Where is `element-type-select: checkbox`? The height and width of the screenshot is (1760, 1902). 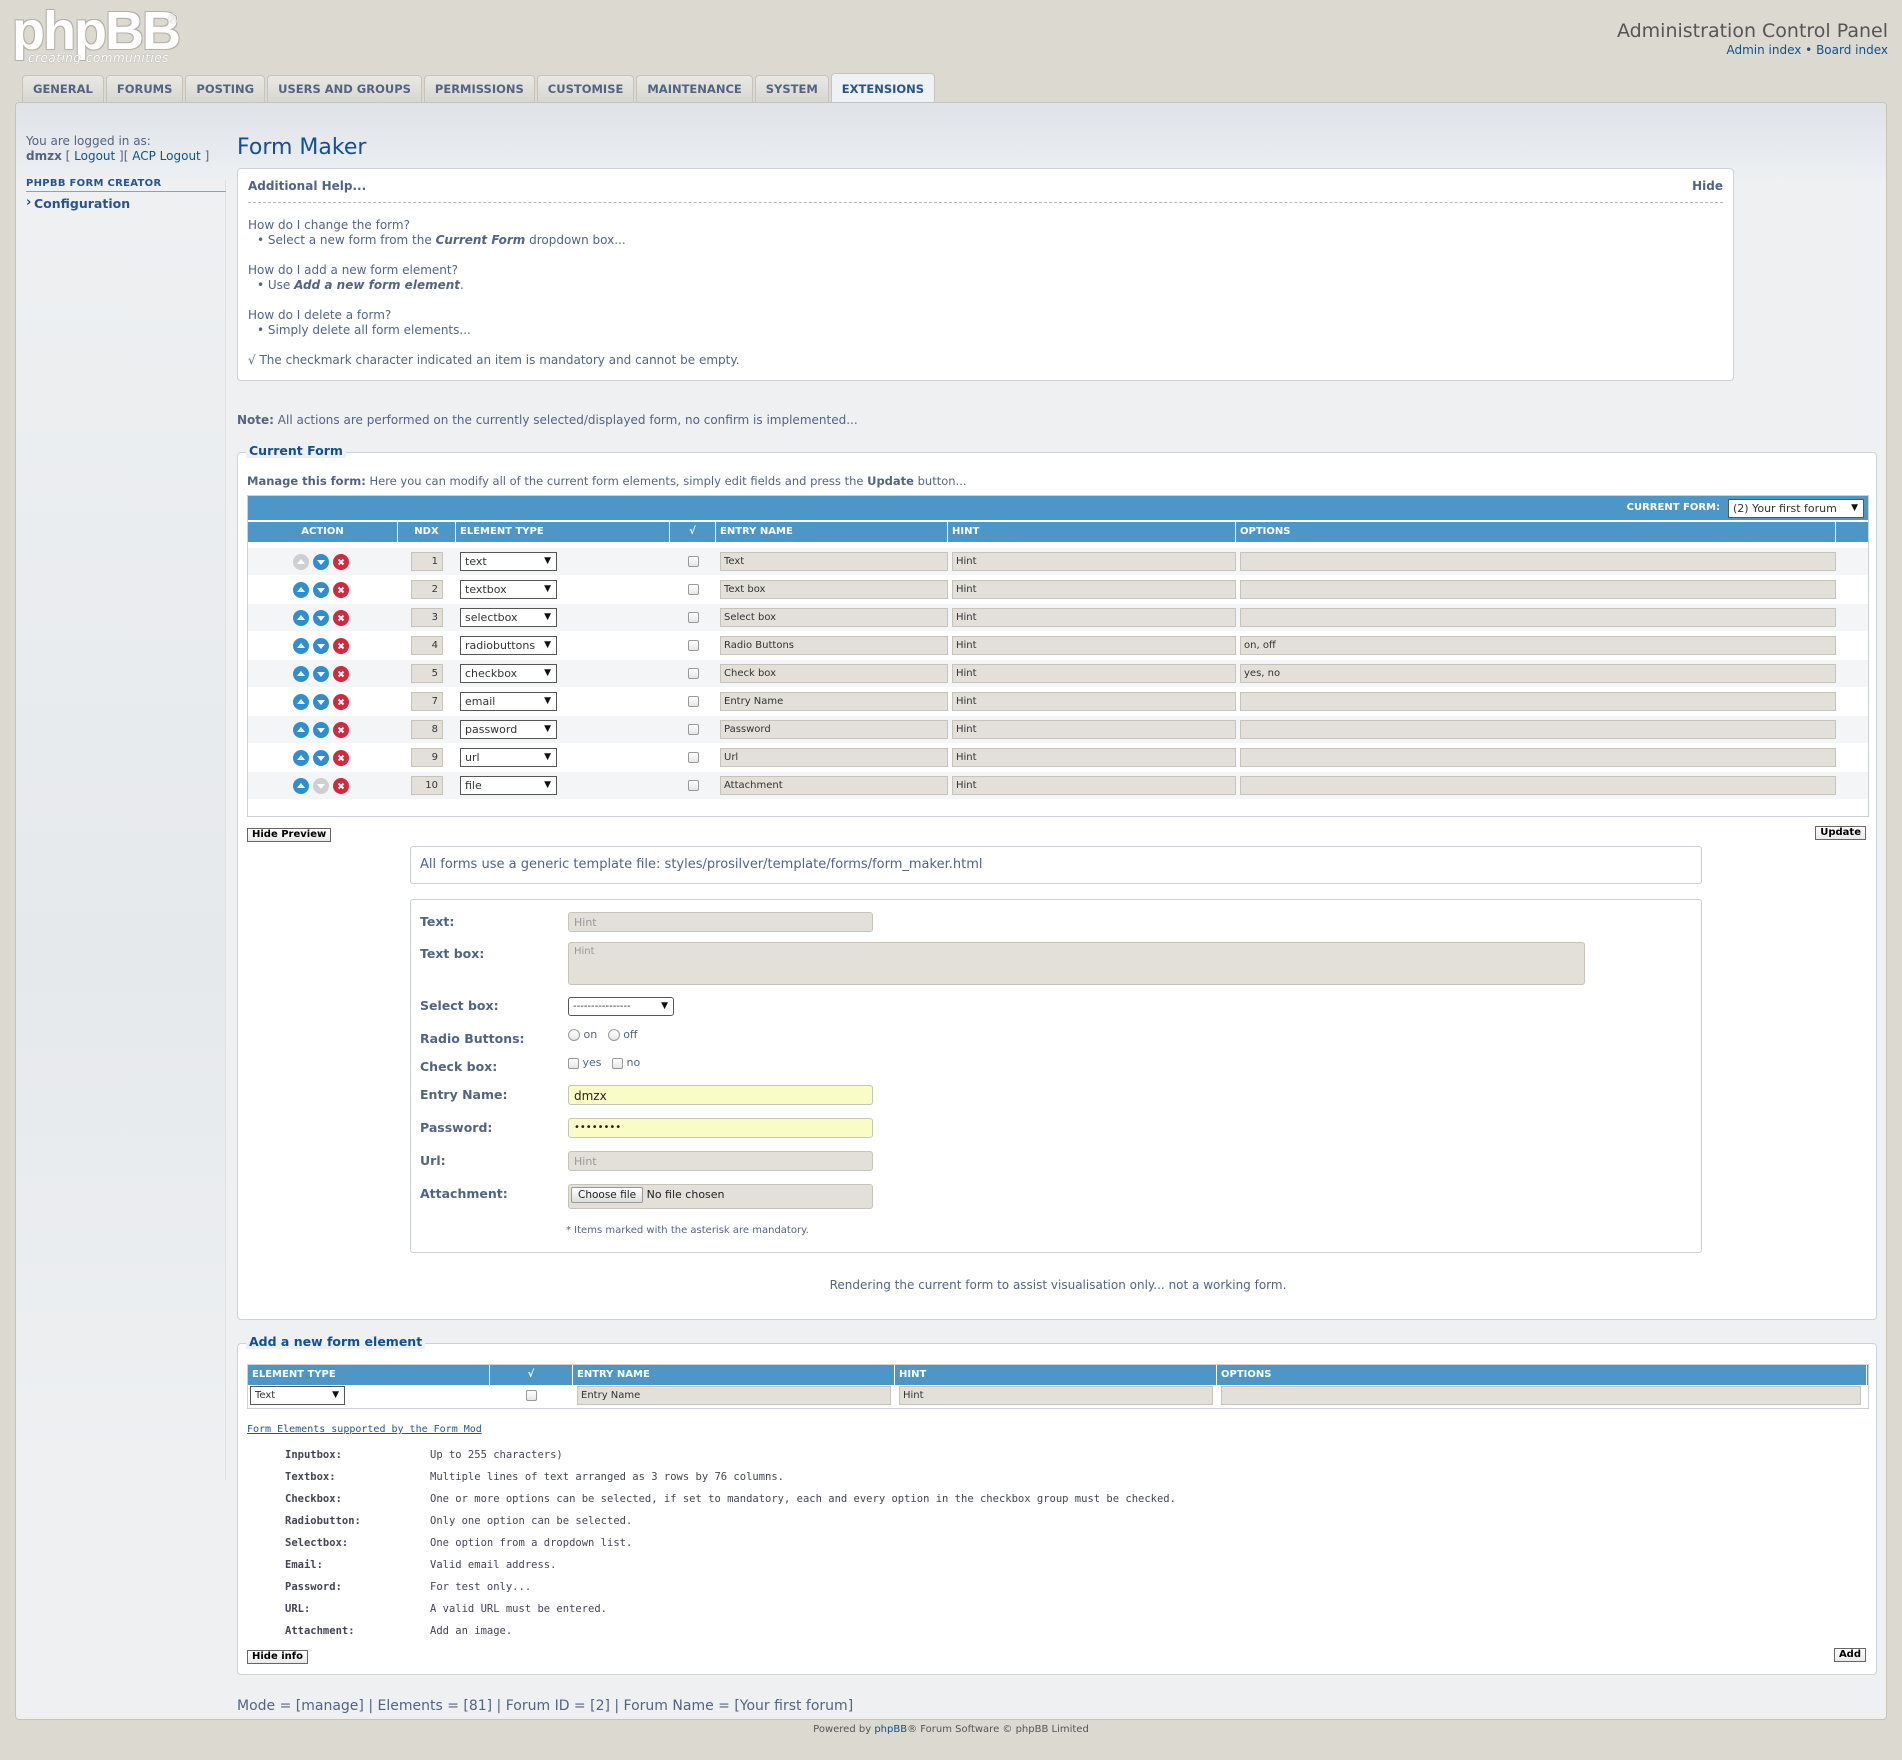 element-type-select: checkbox is located at coordinates (508, 673).